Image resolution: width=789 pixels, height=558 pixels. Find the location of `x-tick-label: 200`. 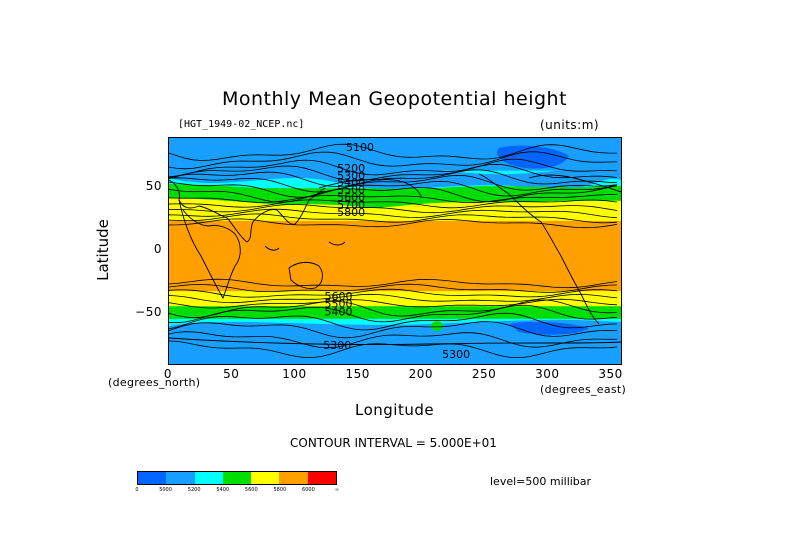

x-tick-label: 200 is located at coordinates (421, 374).